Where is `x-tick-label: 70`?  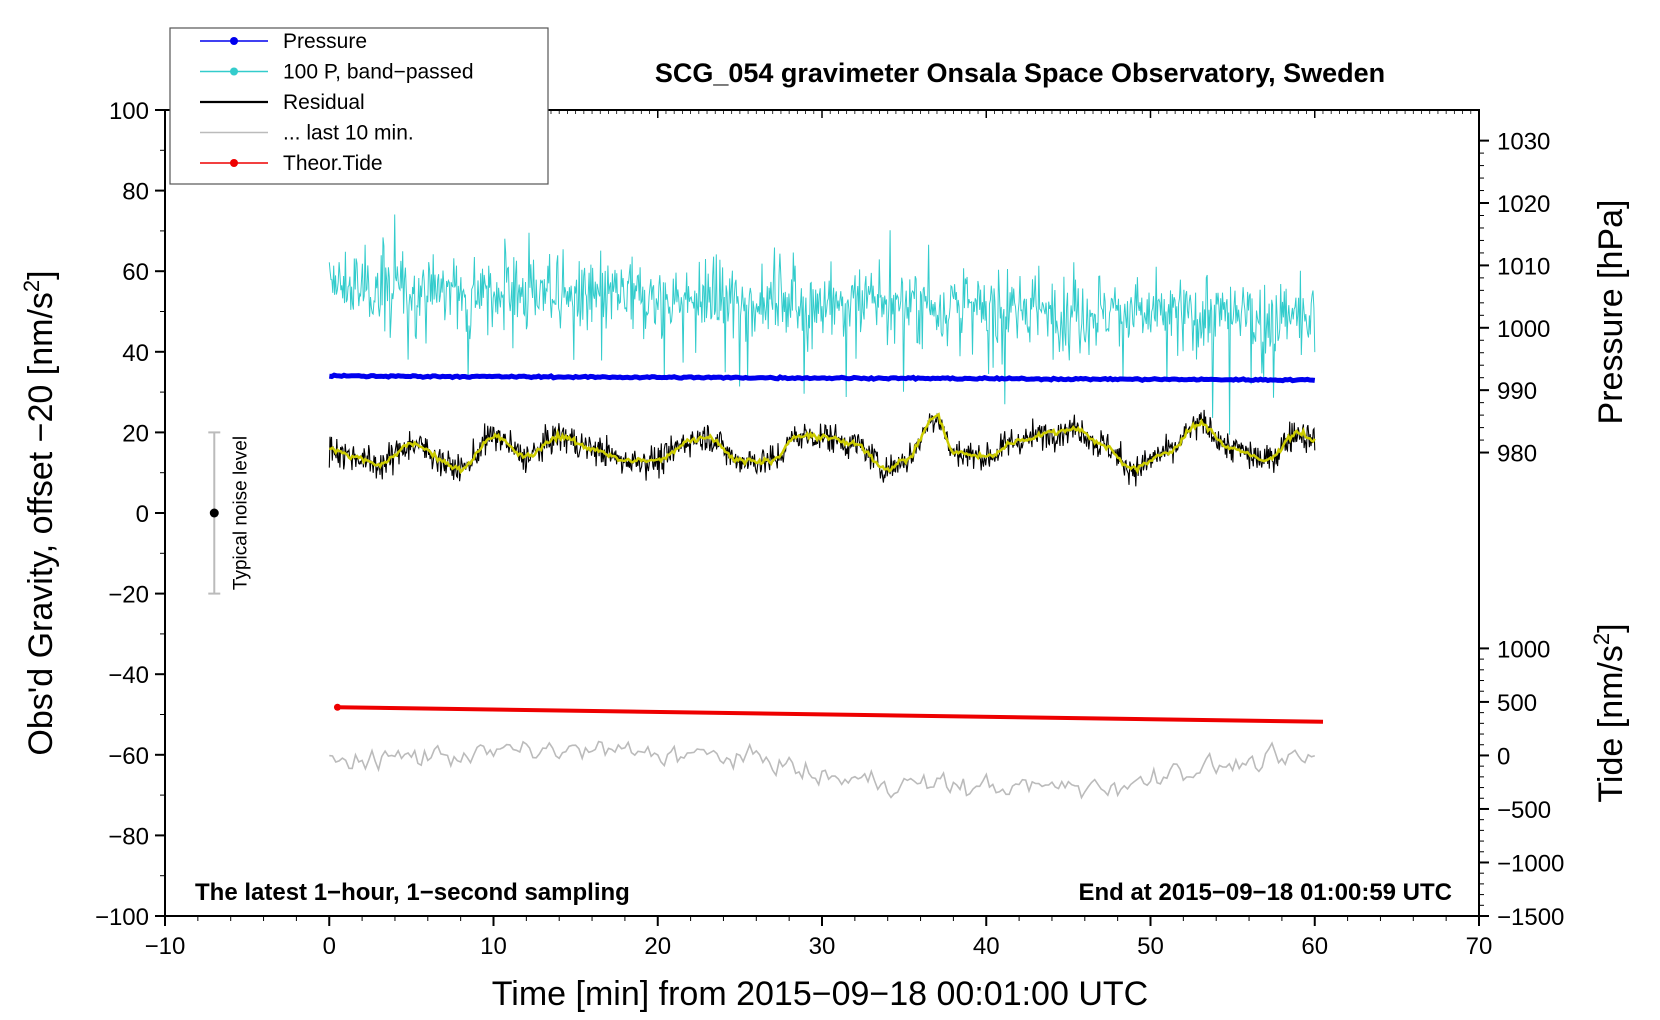
x-tick-label: 70 is located at coordinates (1479, 946).